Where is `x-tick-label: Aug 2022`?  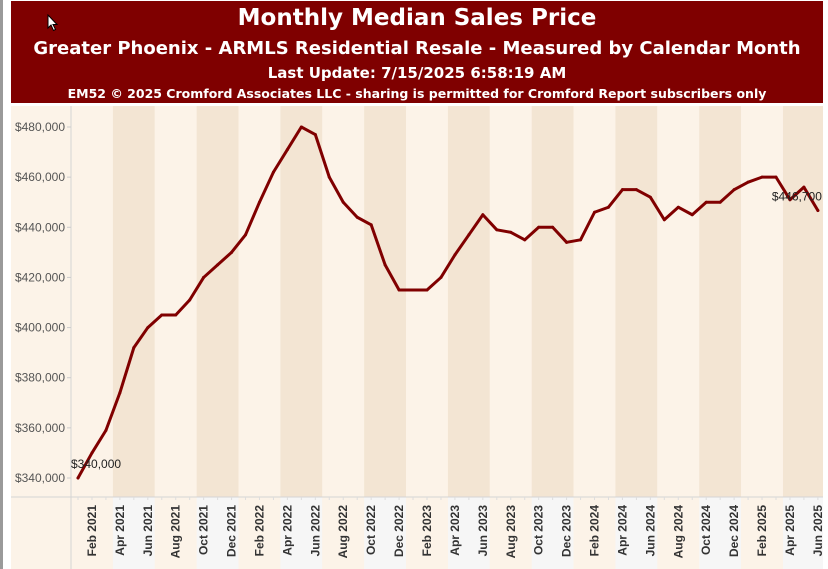
x-tick-label: Aug 2022 is located at coordinates (343, 532).